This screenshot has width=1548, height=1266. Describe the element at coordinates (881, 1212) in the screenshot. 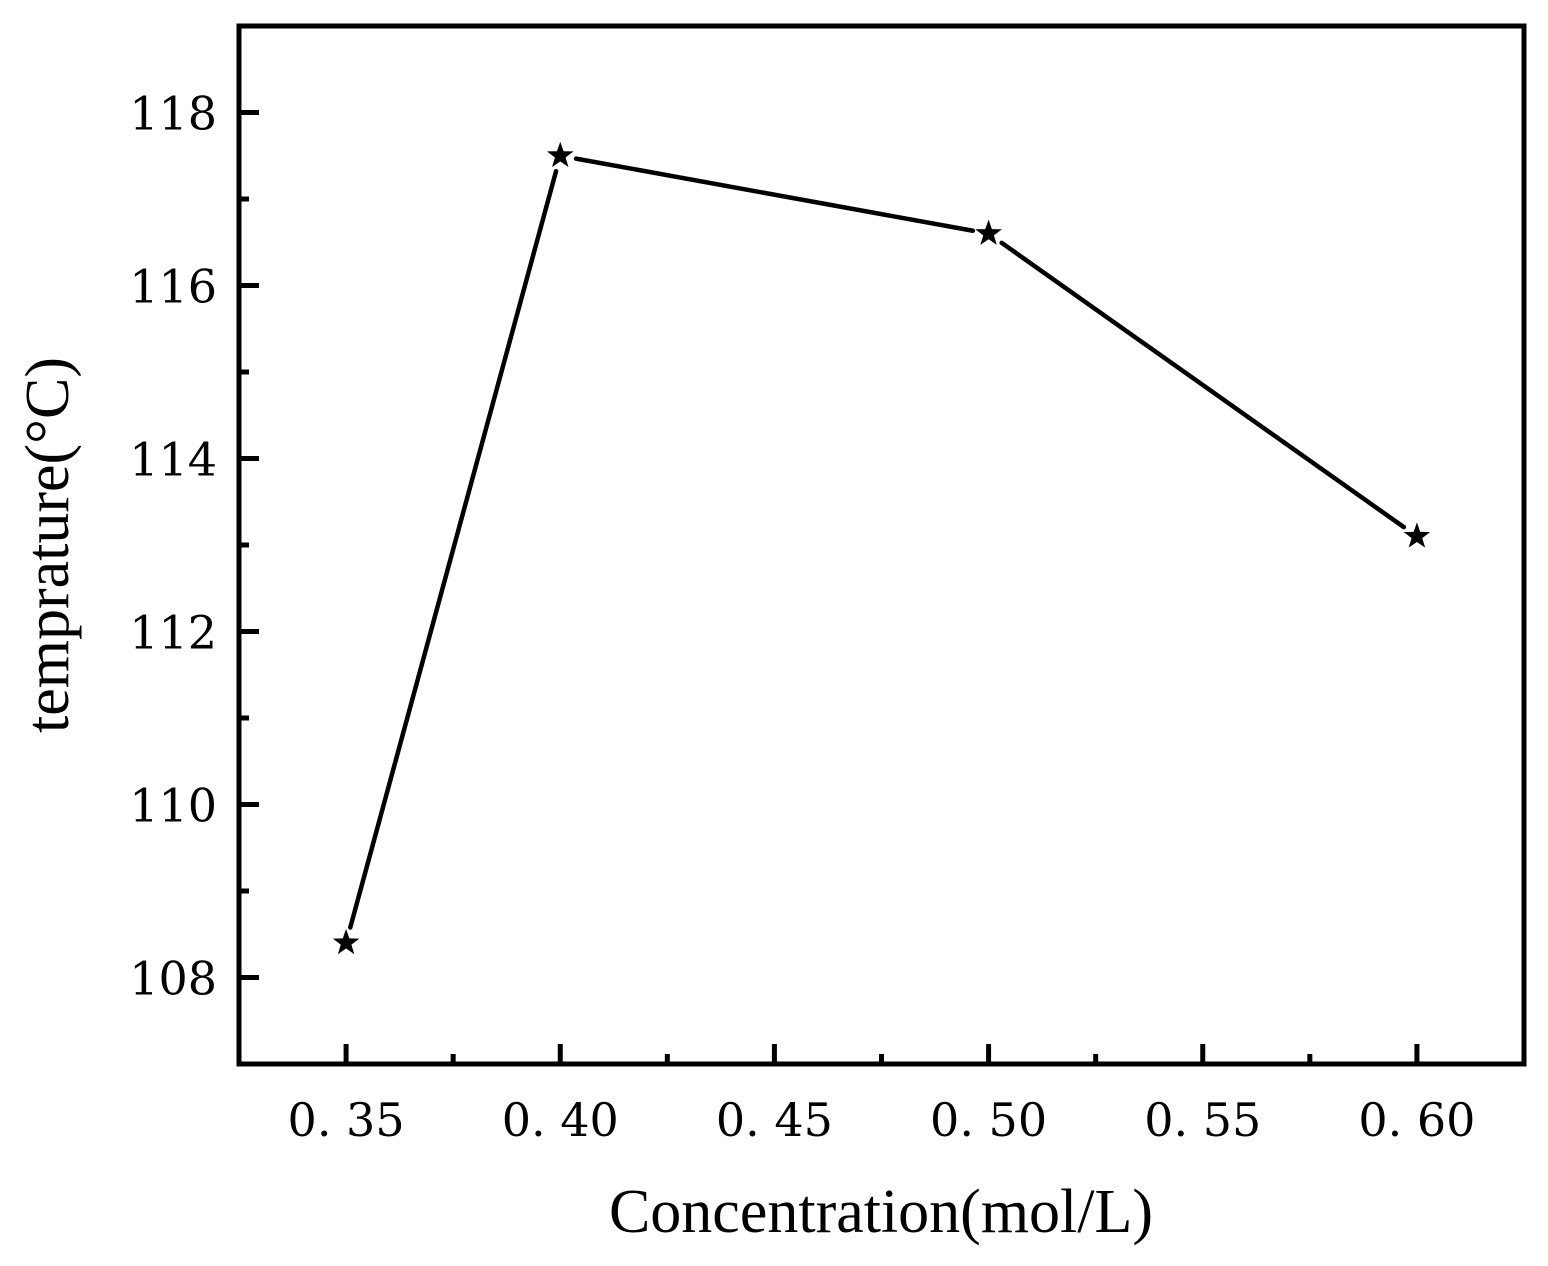

I see `x-axis-title: Concentration(mol/L)` at that location.